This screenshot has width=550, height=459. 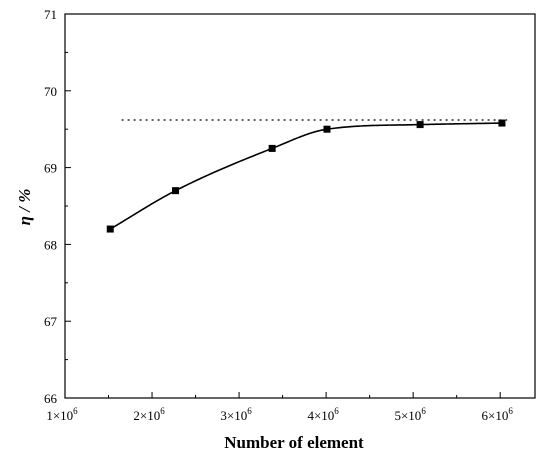 What do you see at coordinates (24, 207) in the screenshot?
I see `y-axis-title: η / %` at bounding box center [24, 207].